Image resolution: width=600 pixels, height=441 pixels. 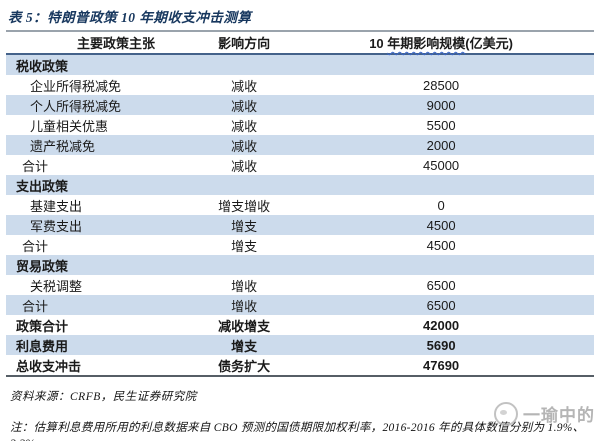 I want to click on table-title: 表 5：特朗普政策 10 年期收支冲击测算, so click(x=130, y=17).